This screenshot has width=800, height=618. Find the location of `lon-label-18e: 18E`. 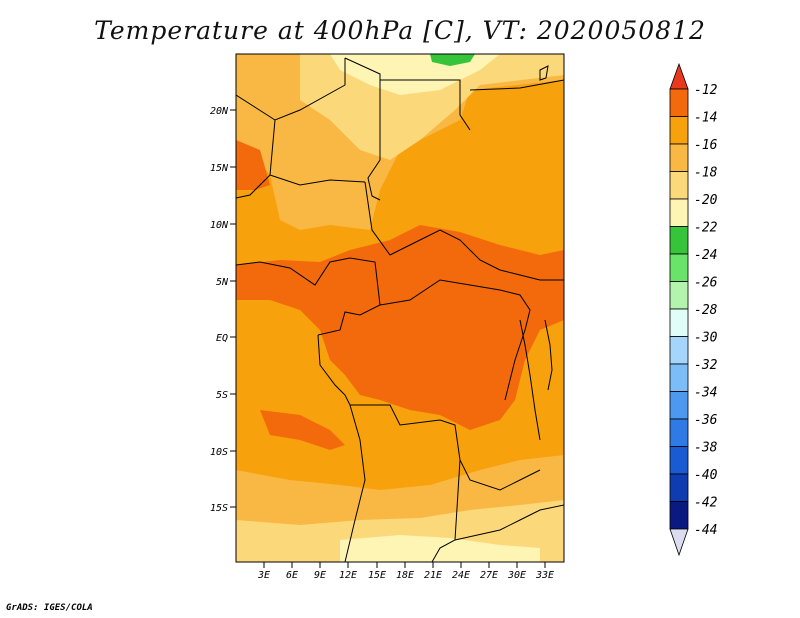

lon-label-18e: 18E is located at coordinates (405, 575).